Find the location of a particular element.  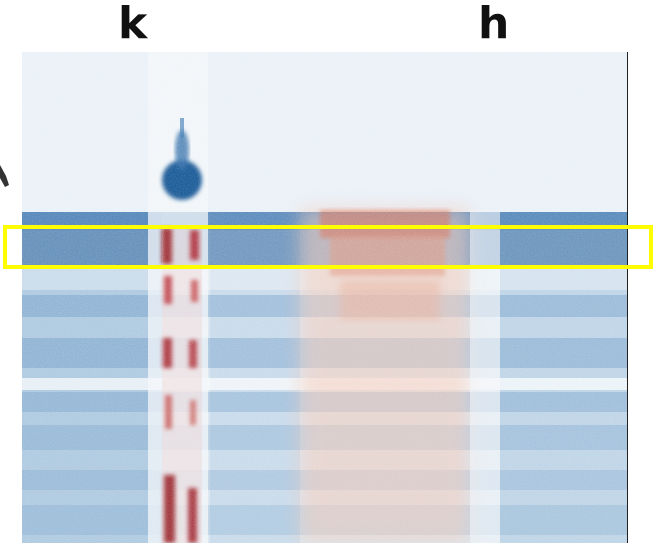

label-k: k is located at coordinates (133, 24).